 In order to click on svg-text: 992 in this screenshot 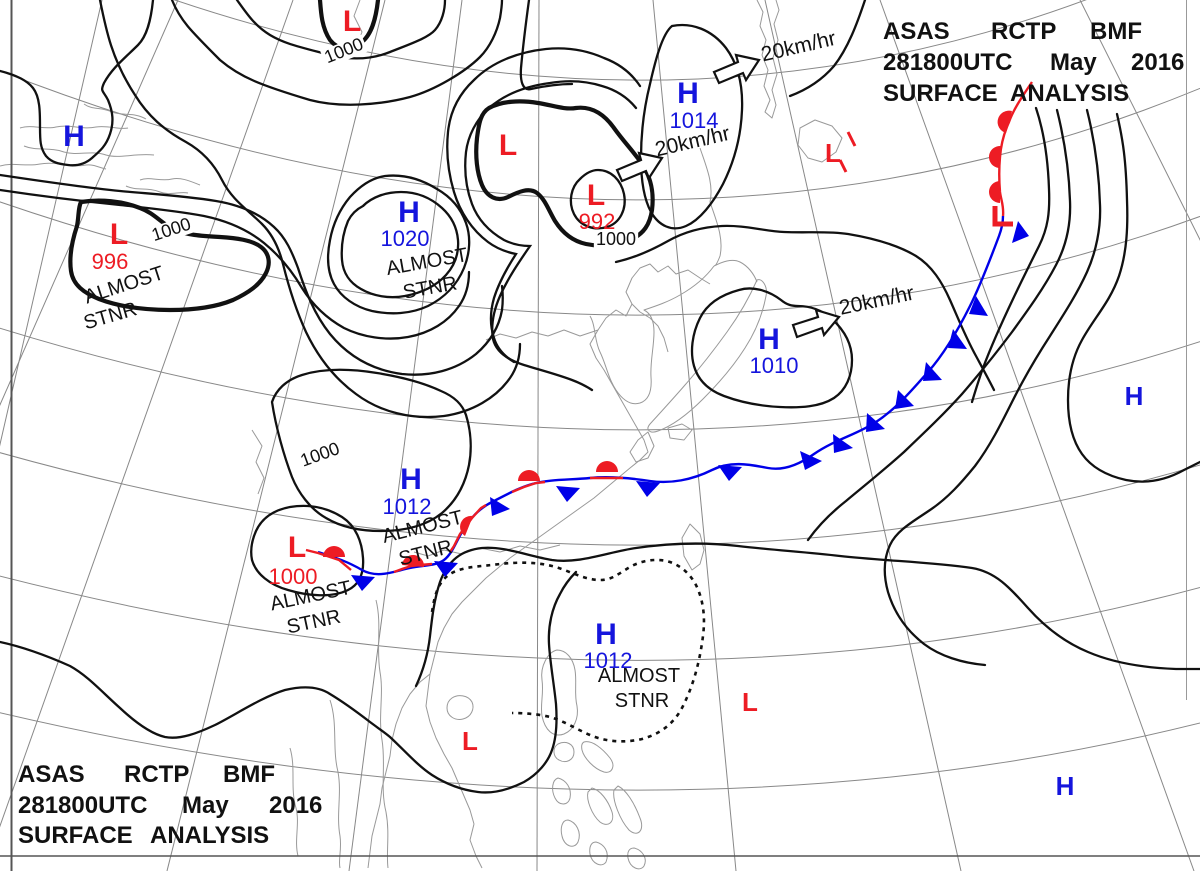, I will do `click(597, 221)`.